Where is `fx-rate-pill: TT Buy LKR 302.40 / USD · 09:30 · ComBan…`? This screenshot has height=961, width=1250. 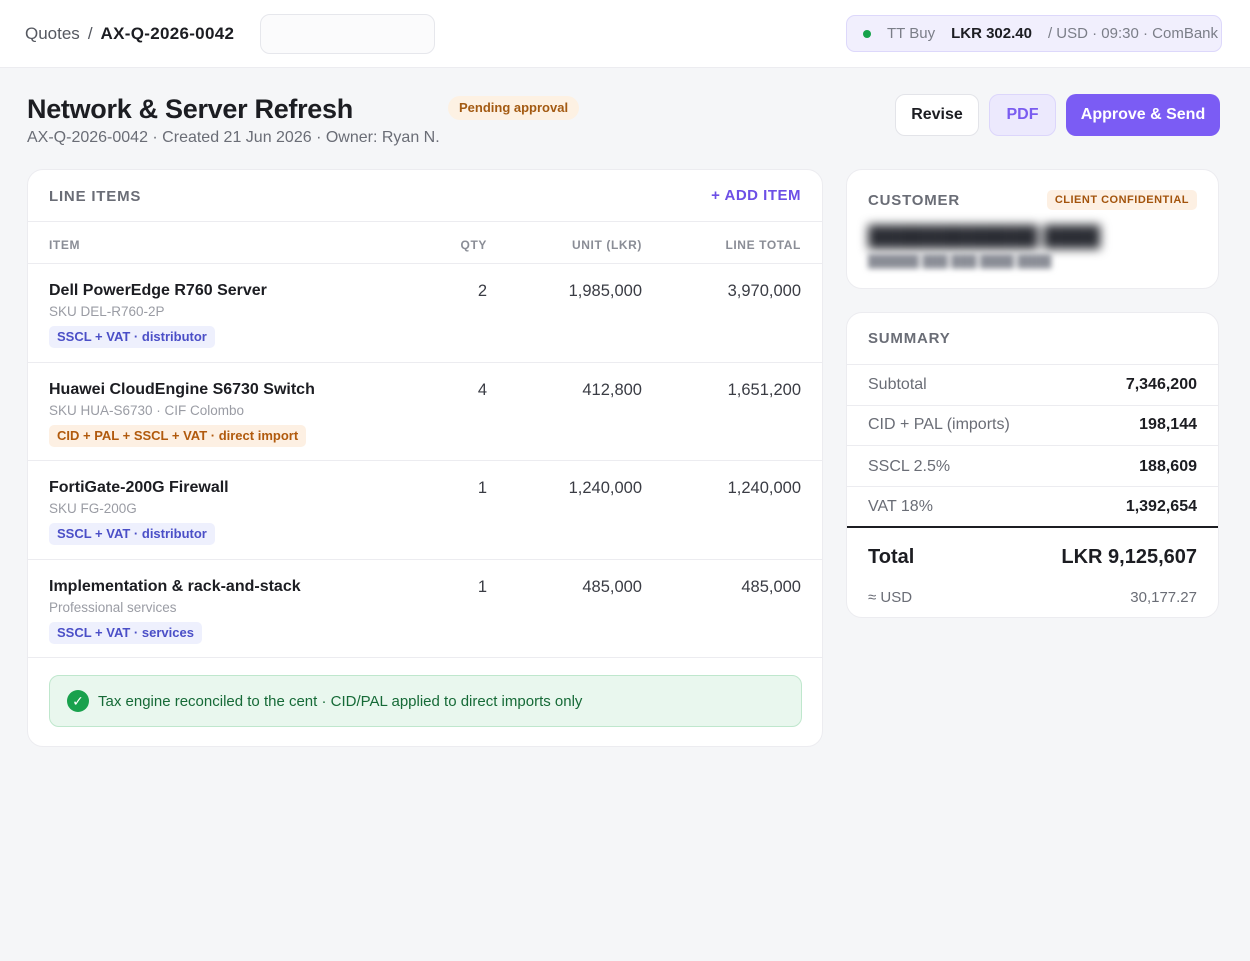
fx-rate-pill: TT Buy LKR 302.40 / USD · 09:30 · ComBan… is located at coordinates (1034, 33).